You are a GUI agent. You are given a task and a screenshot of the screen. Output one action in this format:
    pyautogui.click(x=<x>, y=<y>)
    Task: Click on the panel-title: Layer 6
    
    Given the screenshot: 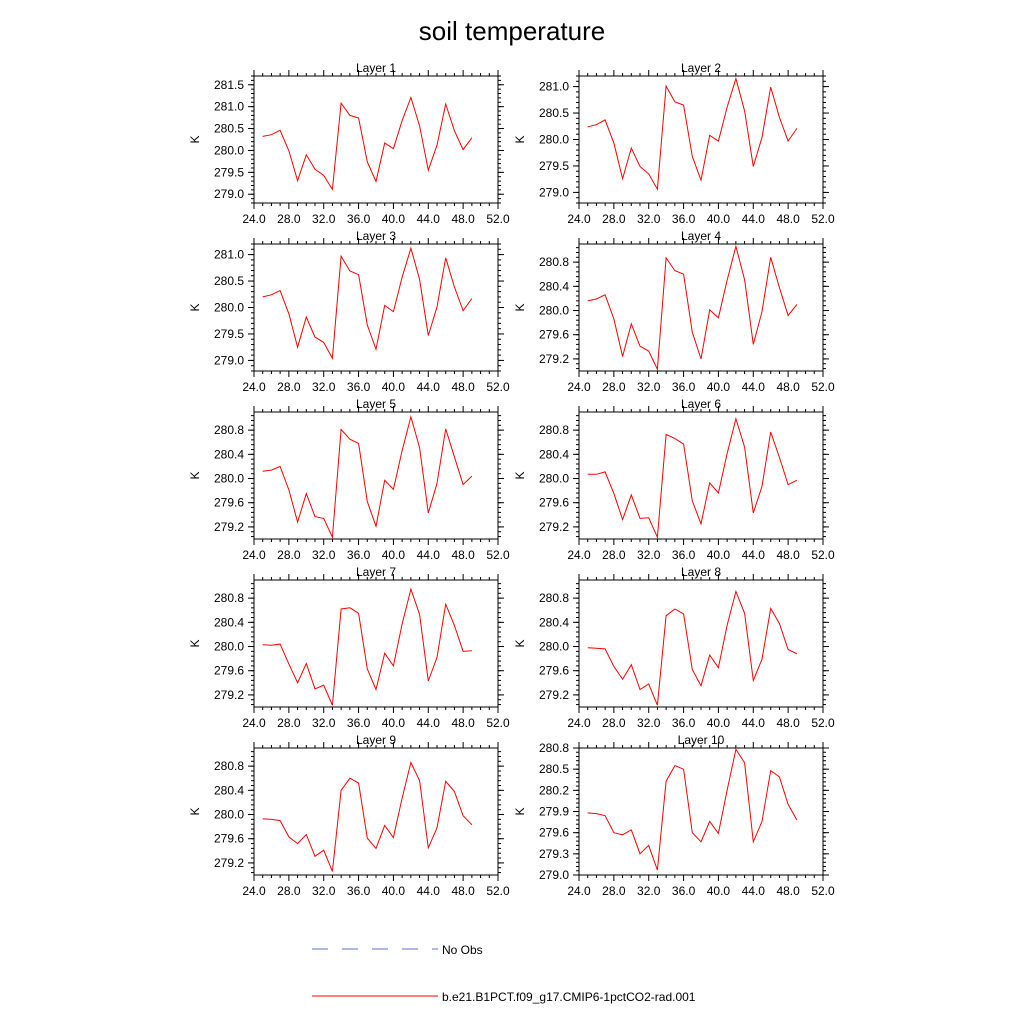 What is the action you would take?
    pyautogui.click(x=701, y=404)
    